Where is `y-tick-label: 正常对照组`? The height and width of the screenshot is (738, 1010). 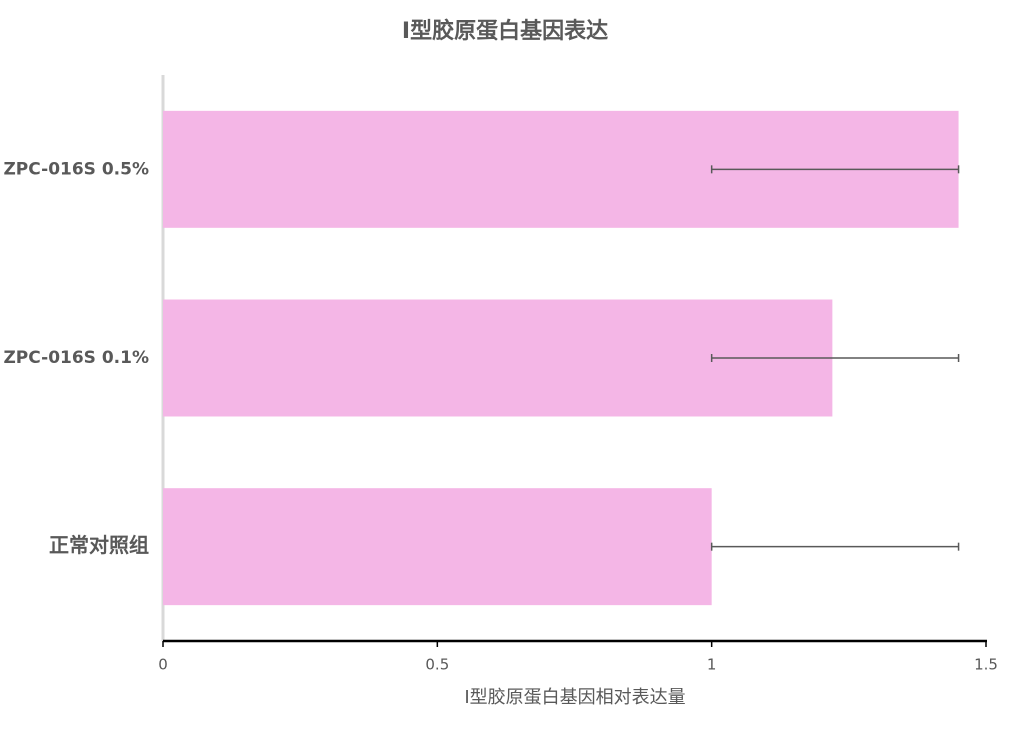
y-tick-label: 正常对照组 is located at coordinates (99, 545).